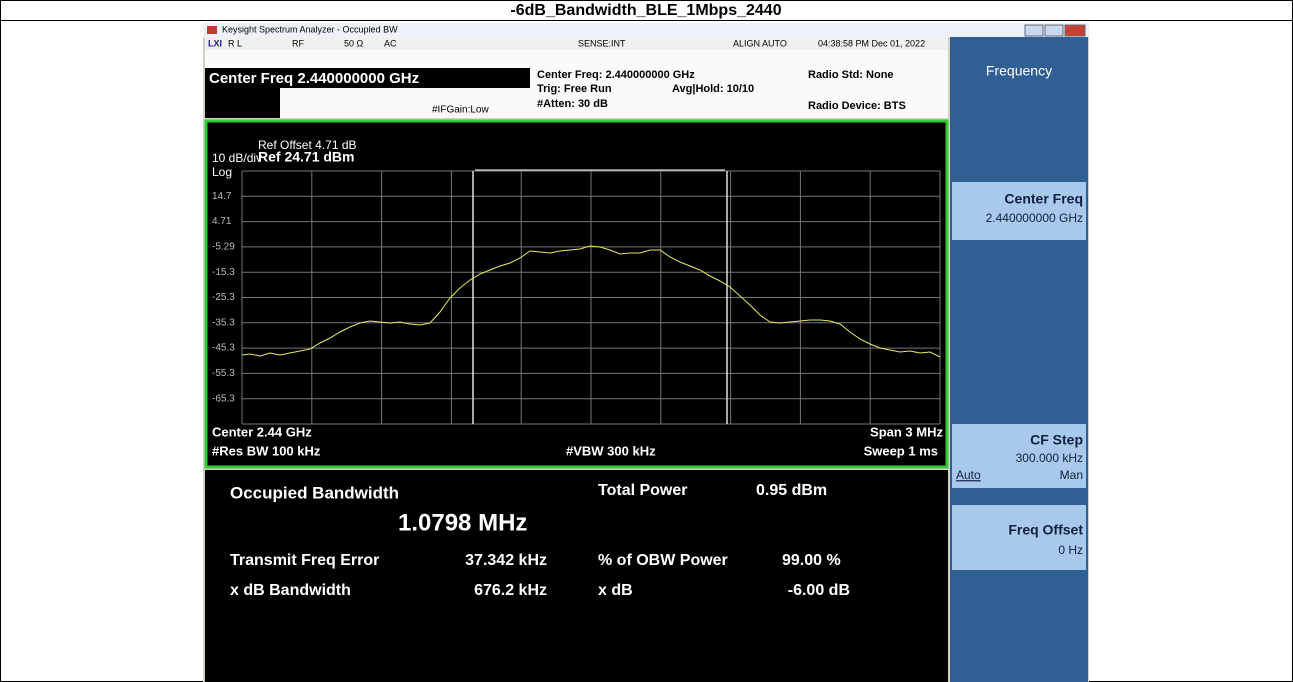 Image resolution: width=1293 pixels, height=682 pixels. Describe the element at coordinates (223, 297) in the screenshot. I see `y-tick-label: -25.3` at that location.